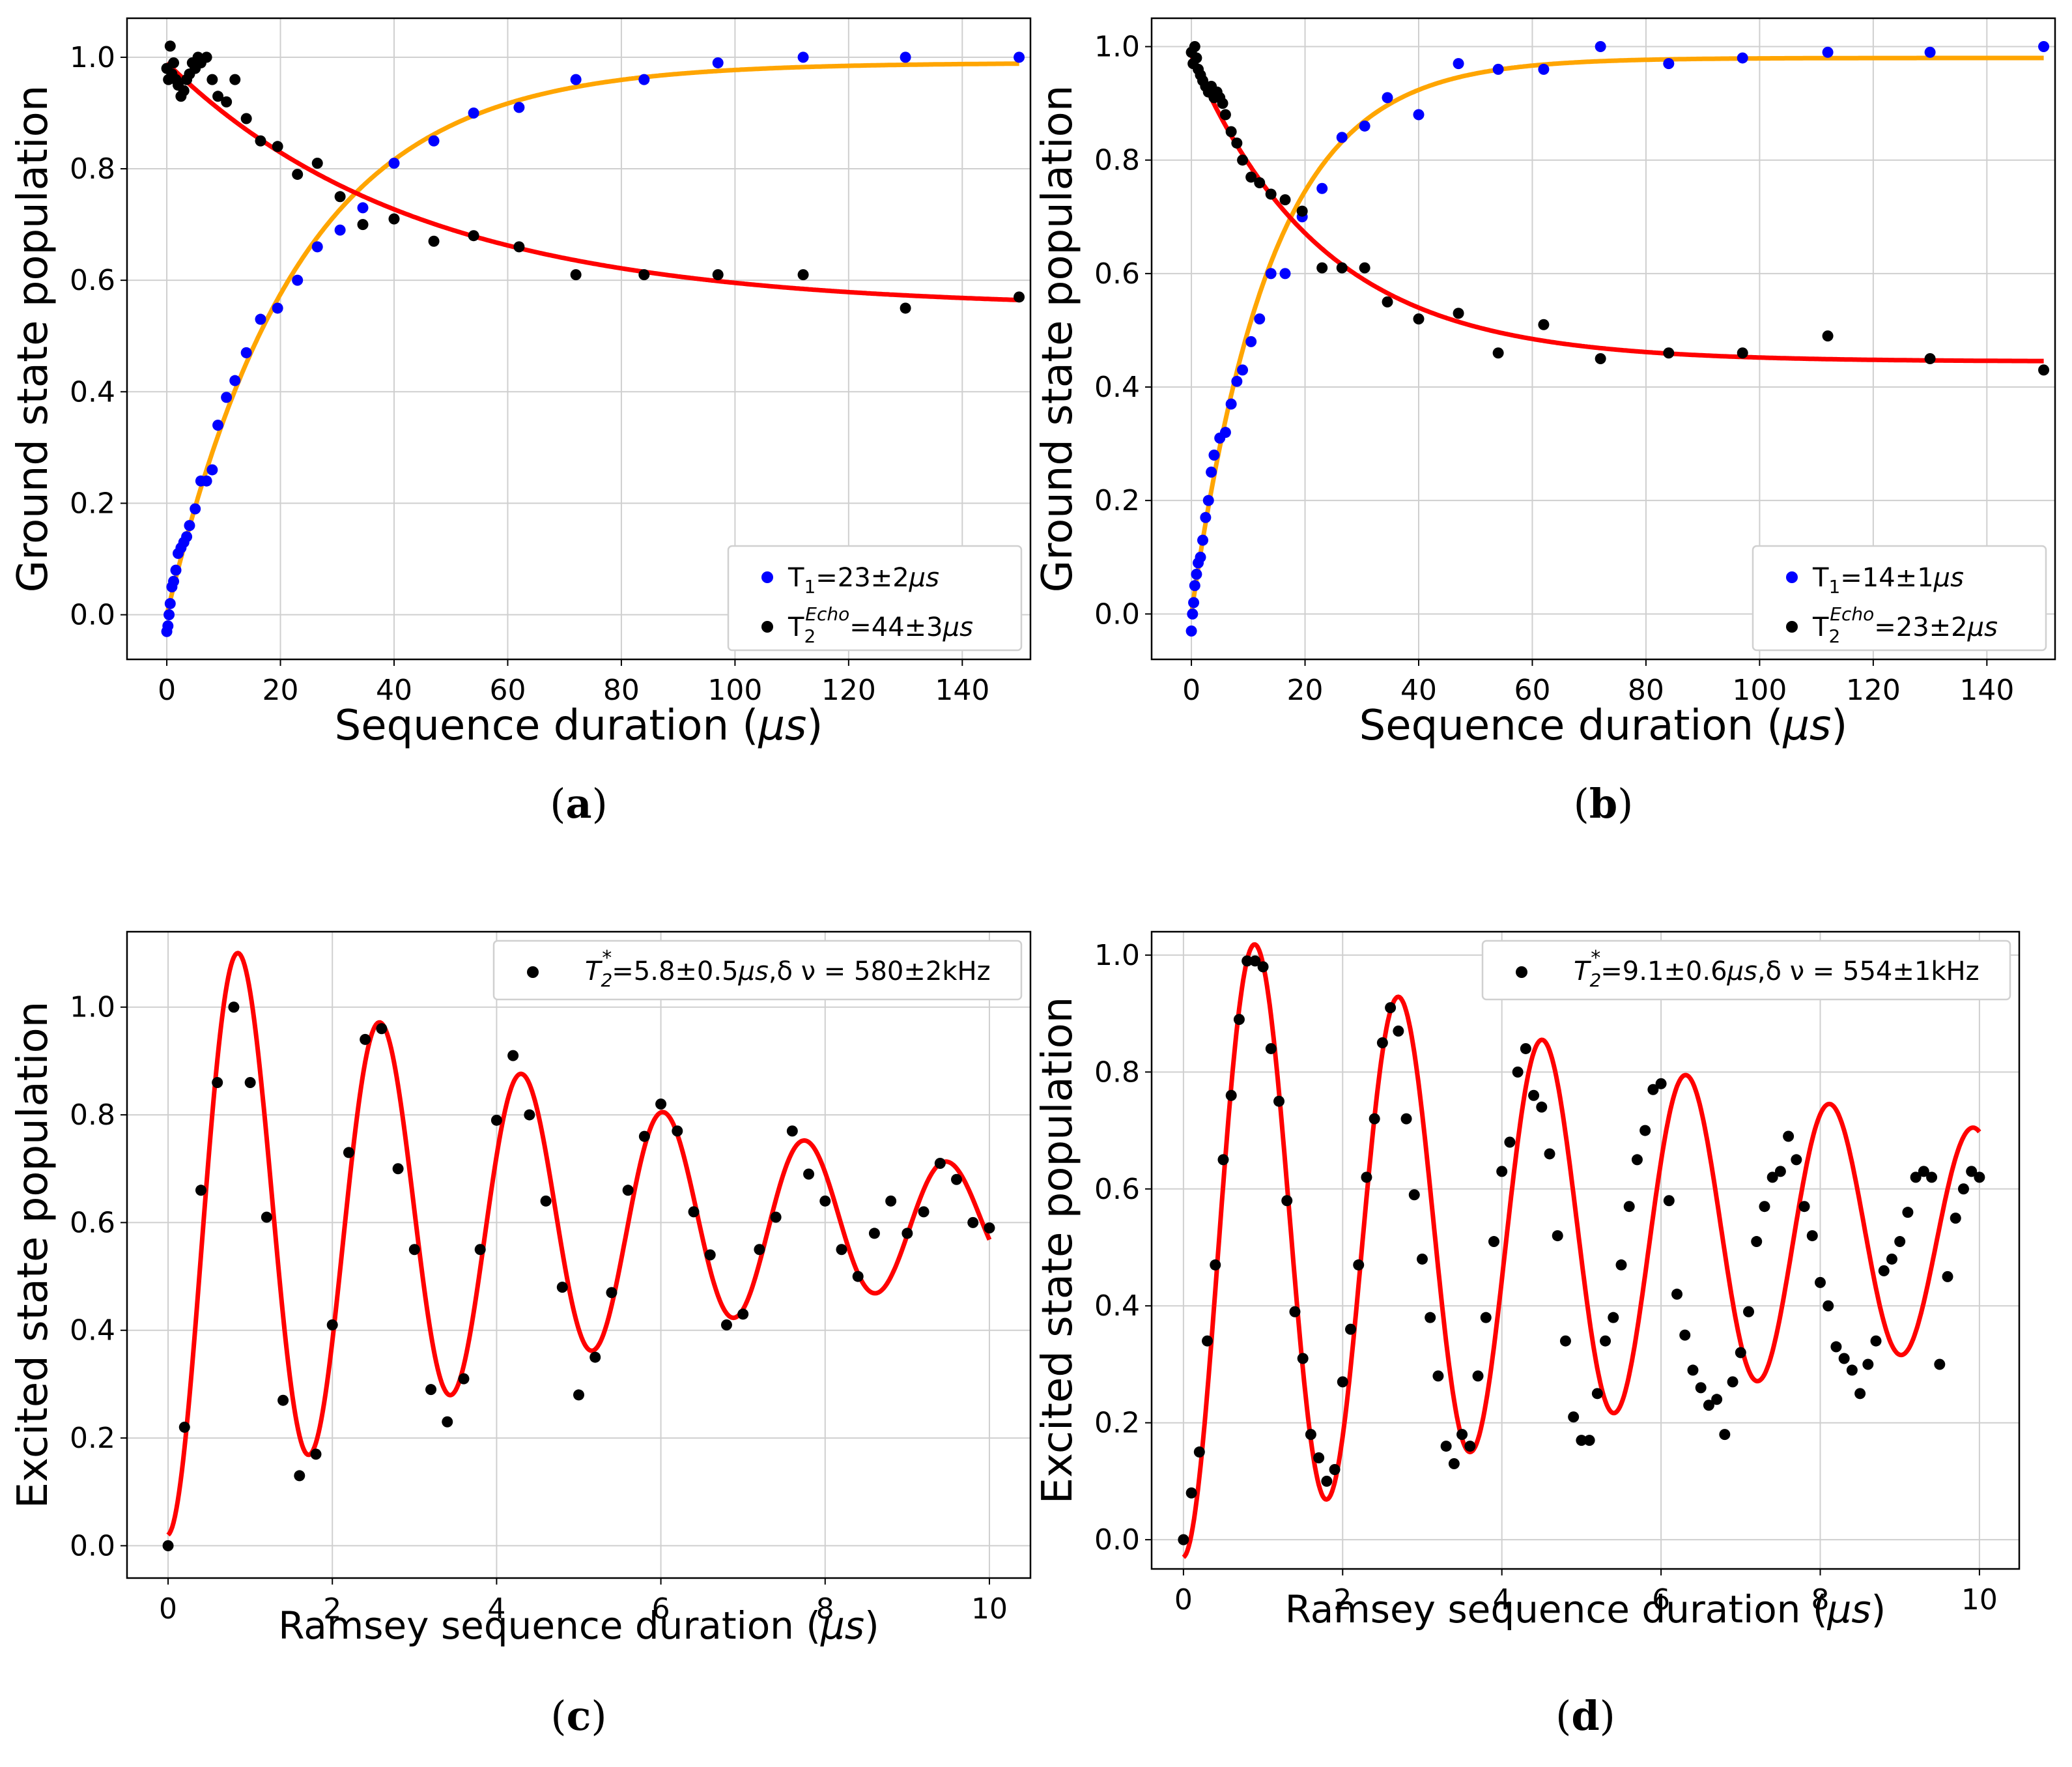 This screenshot has width=2072, height=1767. What do you see at coordinates (92, 1223) in the screenshot?
I see `y-tick-label: 0.6` at bounding box center [92, 1223].